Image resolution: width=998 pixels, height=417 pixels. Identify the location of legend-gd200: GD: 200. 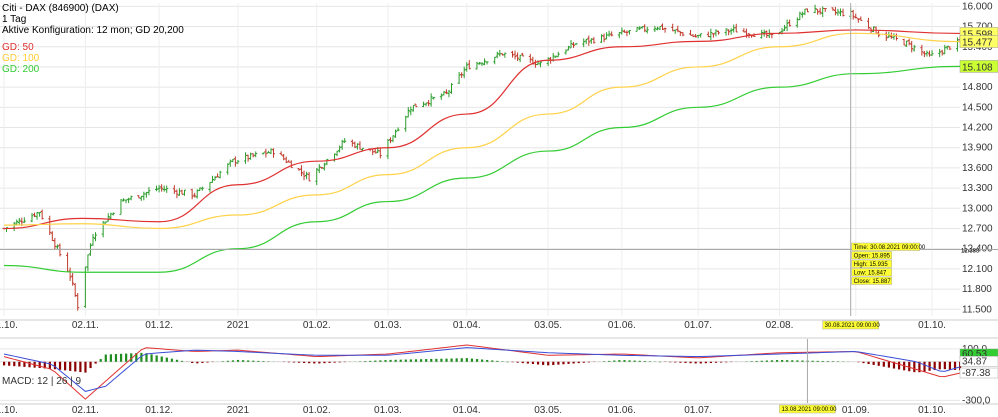
(21, 69).